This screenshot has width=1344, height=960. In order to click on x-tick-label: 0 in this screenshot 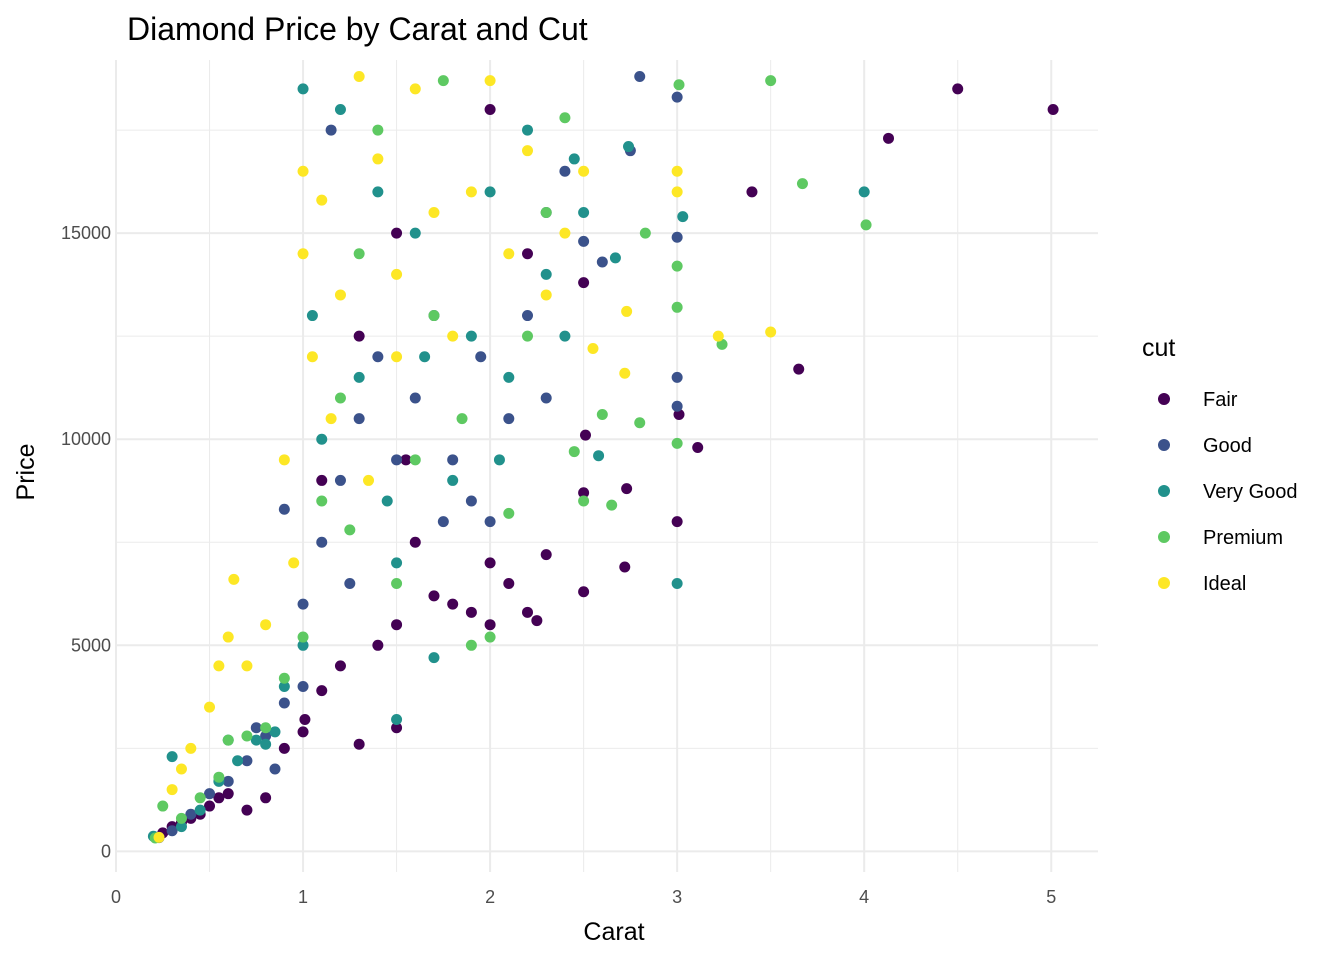, I will do `click(116, 897)`.